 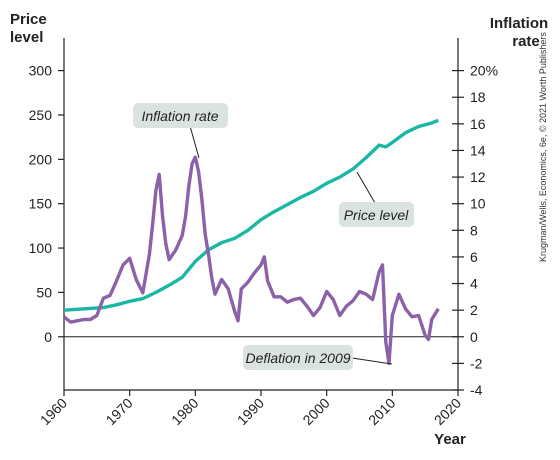 What do you see at coordinates (41, 159) in the screenshot?
I see `left-axis-tick-label: 200` at bounding box center [41, 159].